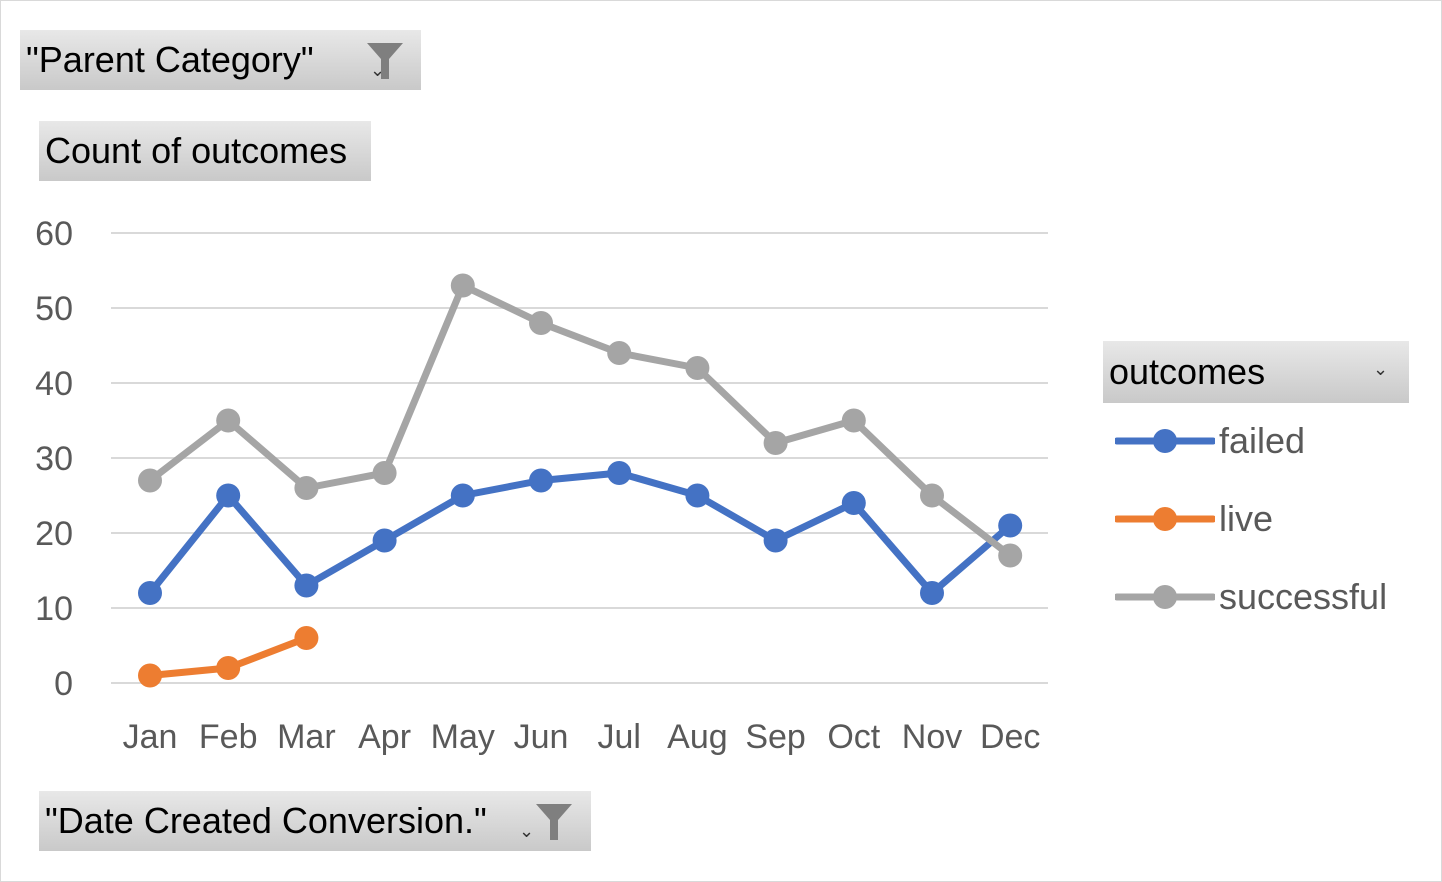 This screenshot has height=882, width=1442. Describe the element at coordinates (54, 534) in the screenshot. I see `y-tick-label: 20` at that location.